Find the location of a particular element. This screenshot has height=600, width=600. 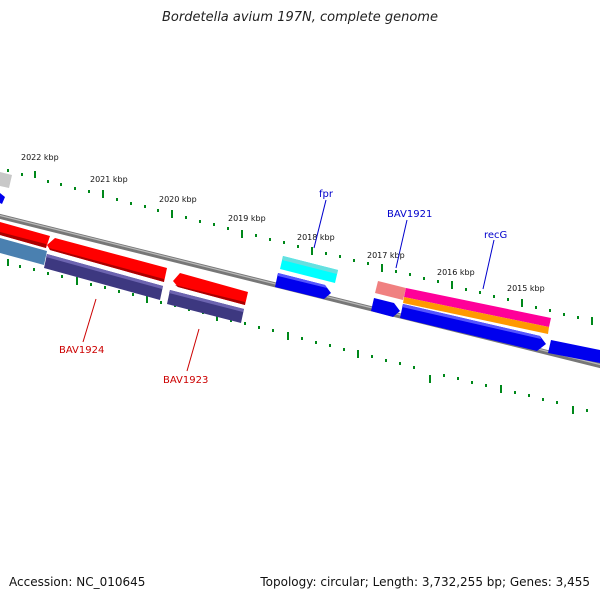

gene-blue-right is located at coordinates (574, 351).